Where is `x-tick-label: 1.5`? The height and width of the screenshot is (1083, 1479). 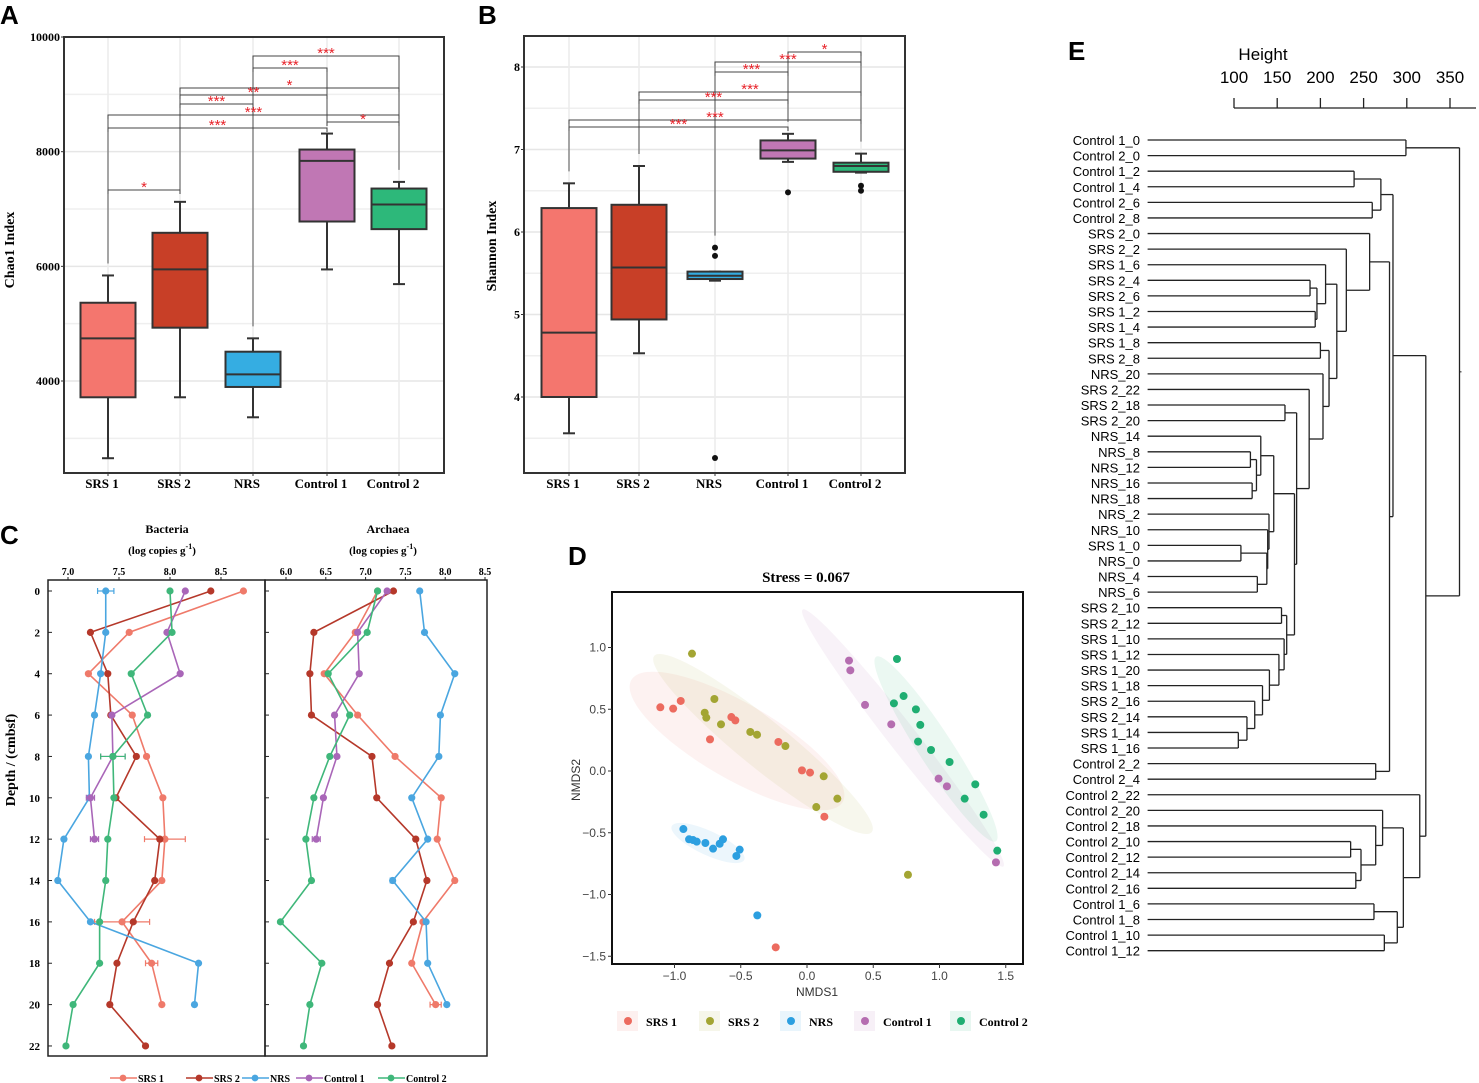 x-tick-label: 1.5 is located at coordinates (1005, 976).